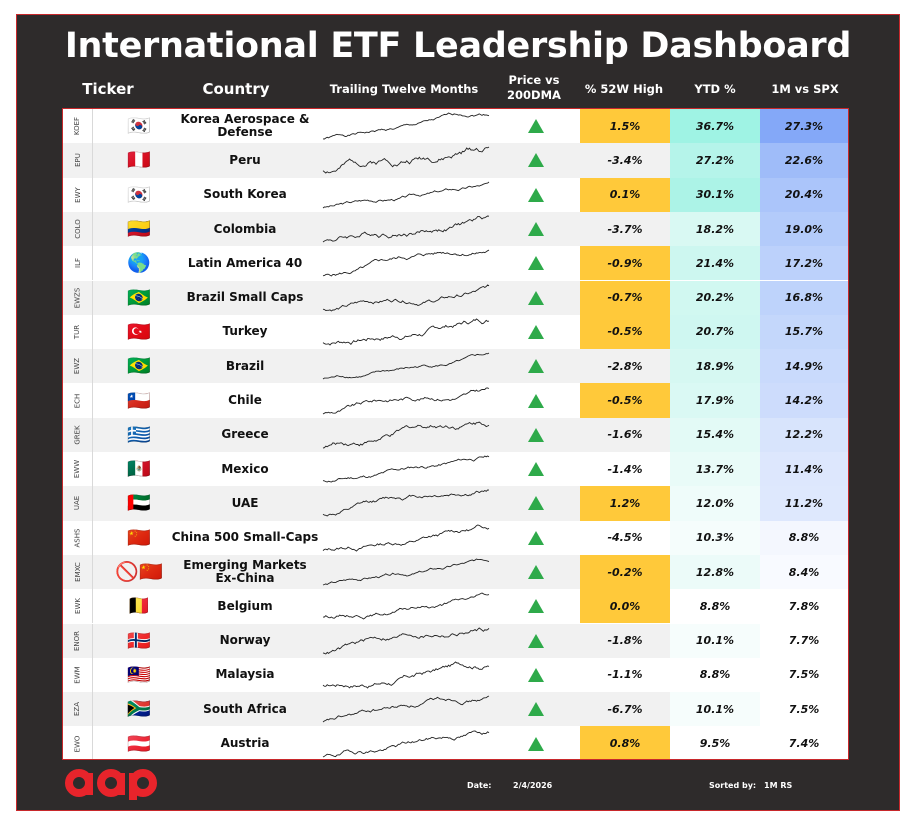  I want to click on country-cell: Austria, so click(245, 742).